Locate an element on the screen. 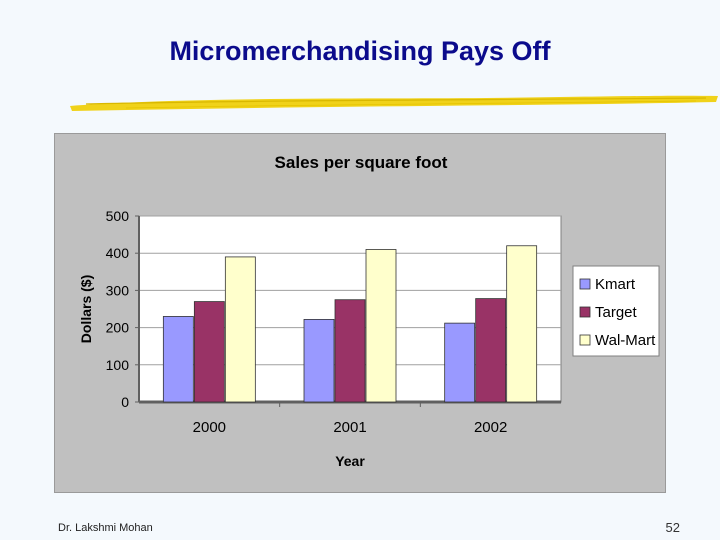 This screenshot has width=720, height=540. y-tick-label: 400 is located at coordinates (118, 253).